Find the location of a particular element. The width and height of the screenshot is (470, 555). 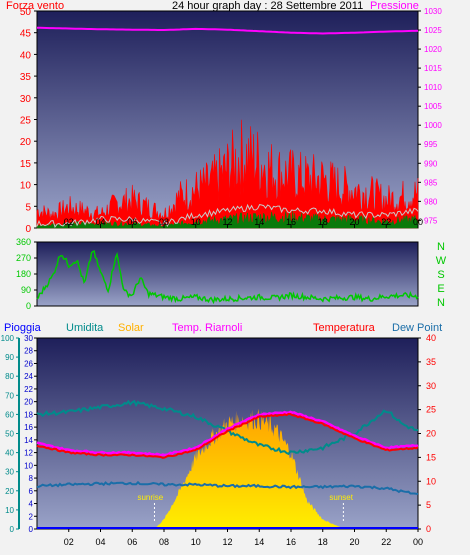

rain-tick-label: 50 is located at coordinates (9, 434).